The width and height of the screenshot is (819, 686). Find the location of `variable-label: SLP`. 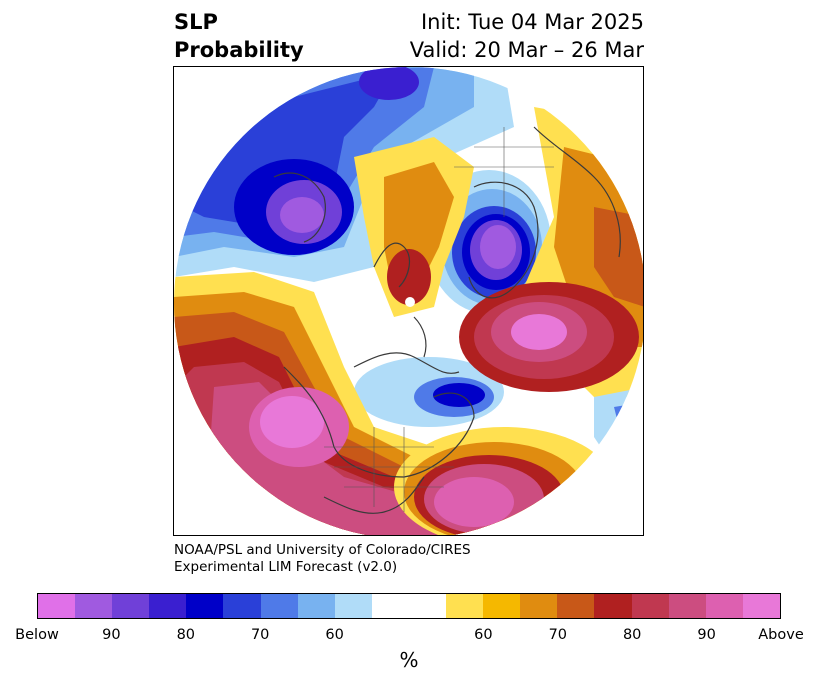

variable-label: SLP is located at coordinates (196, 22).